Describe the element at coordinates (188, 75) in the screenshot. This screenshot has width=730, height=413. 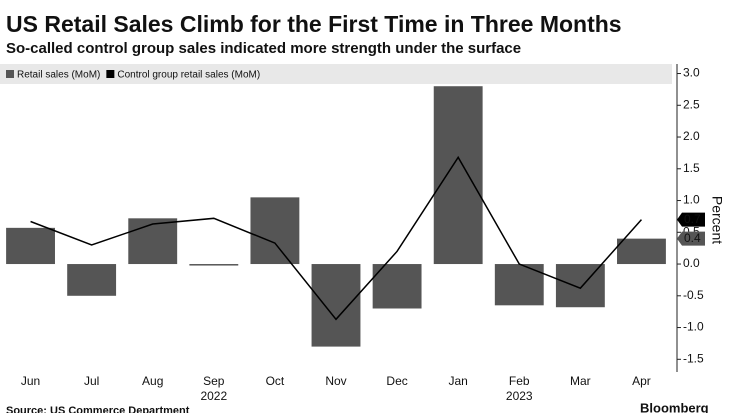
I see `legend-label: Control group retail sales (MoM)` at that location.